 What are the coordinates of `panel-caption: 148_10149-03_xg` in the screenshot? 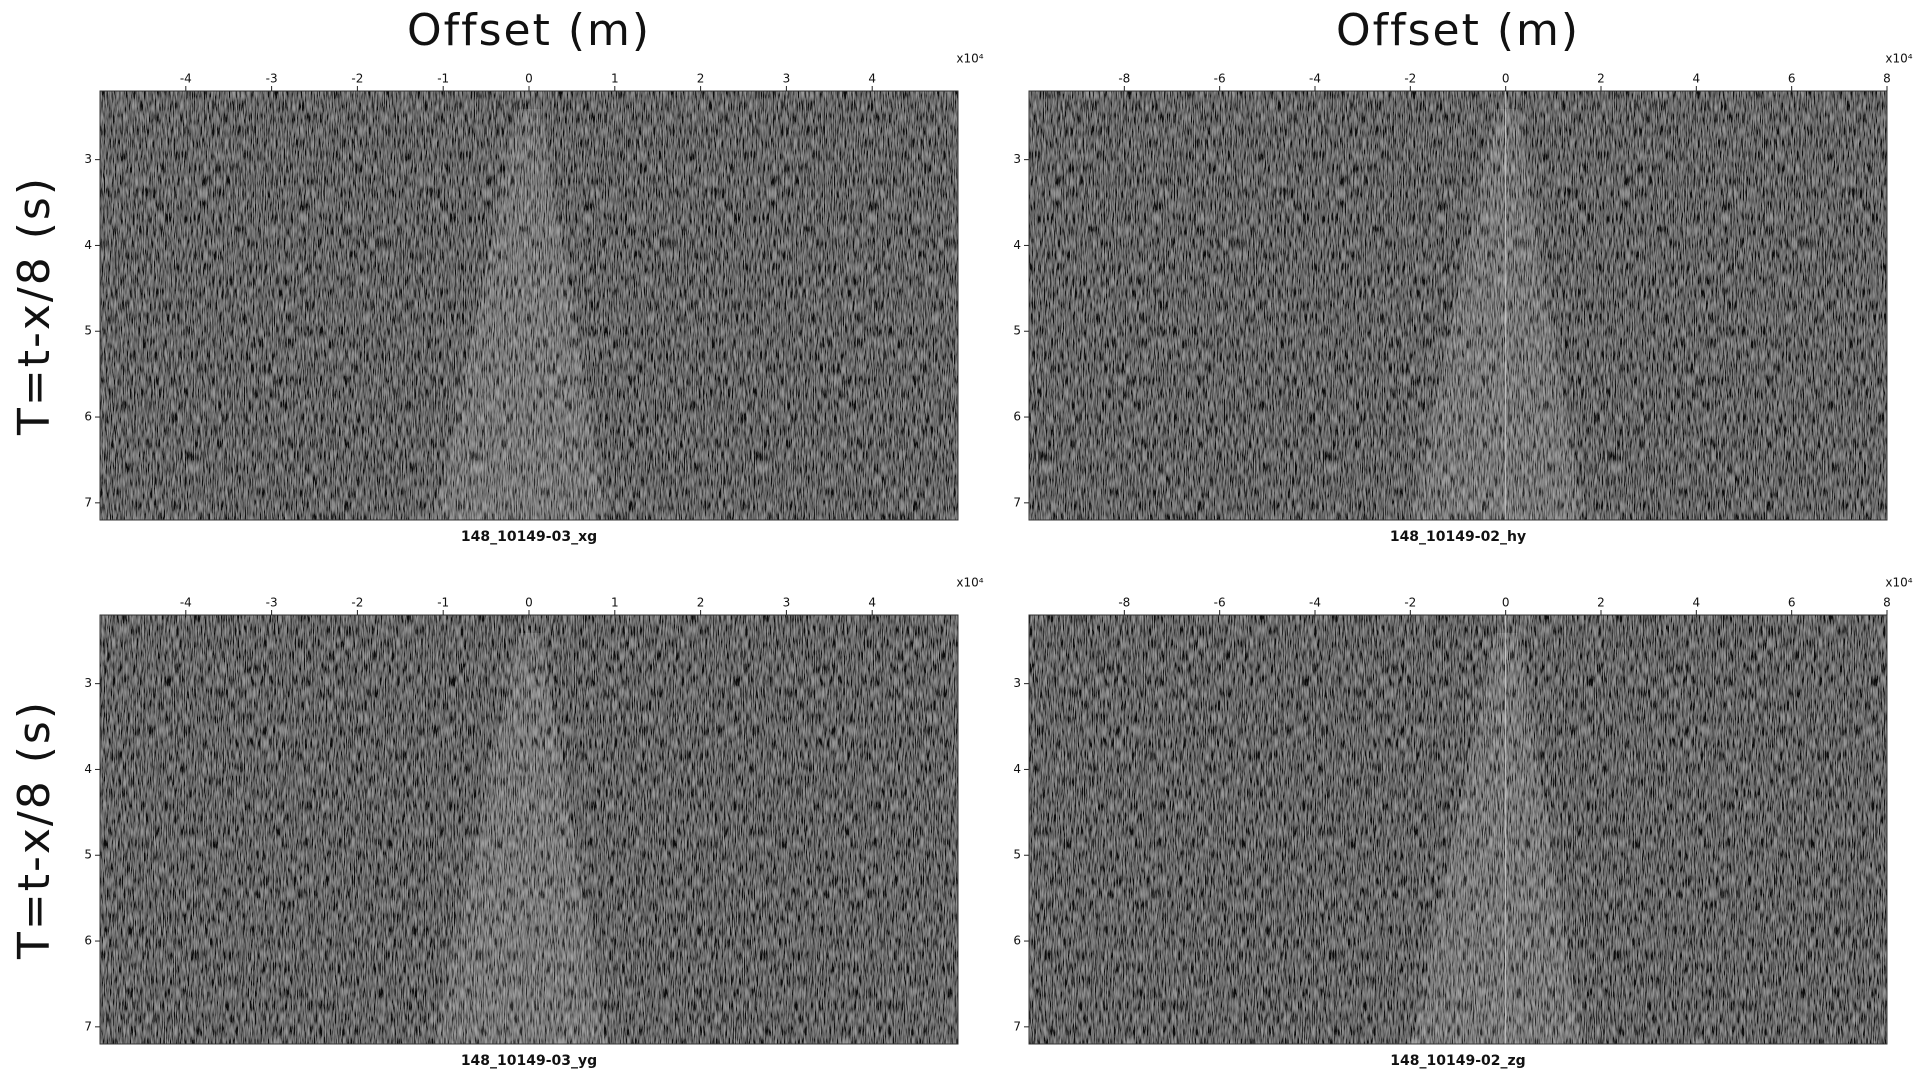 It's located at (529, 537).